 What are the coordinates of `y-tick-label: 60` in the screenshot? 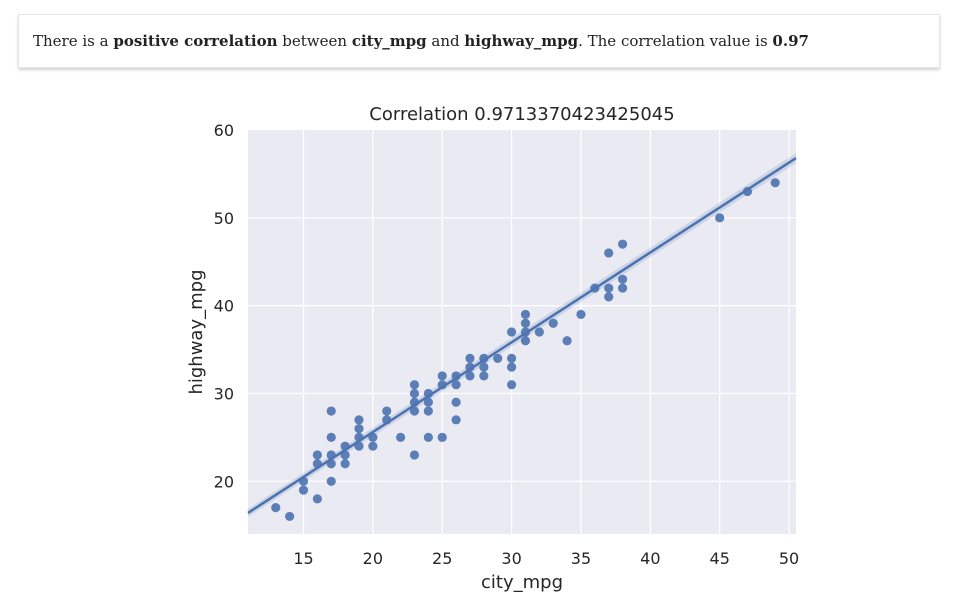 It's located at (224, 130).